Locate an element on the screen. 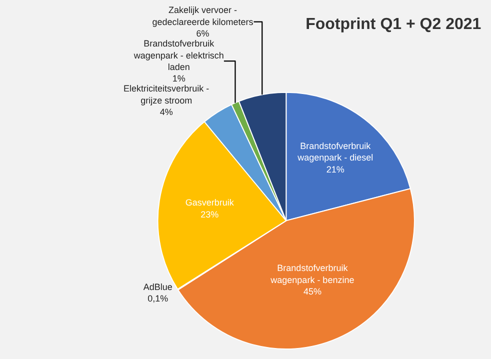 This screenshot has height=359, width=491. slice-label: Zakelijk vervoer - gedeclareerde kilometers is located at coordinates (203, 16).